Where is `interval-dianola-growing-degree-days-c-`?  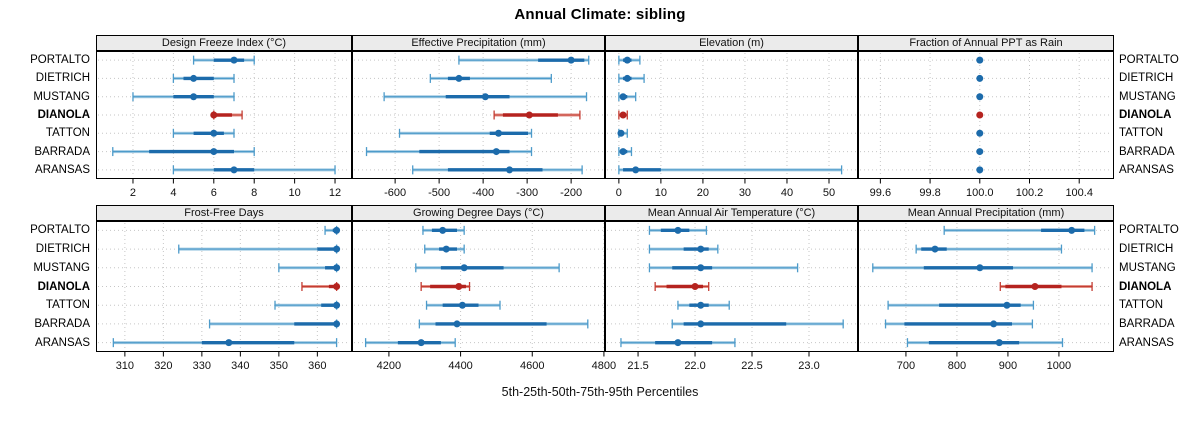 interval-dianola-growing-degree-days-c- is located at coordinates (445, 286).